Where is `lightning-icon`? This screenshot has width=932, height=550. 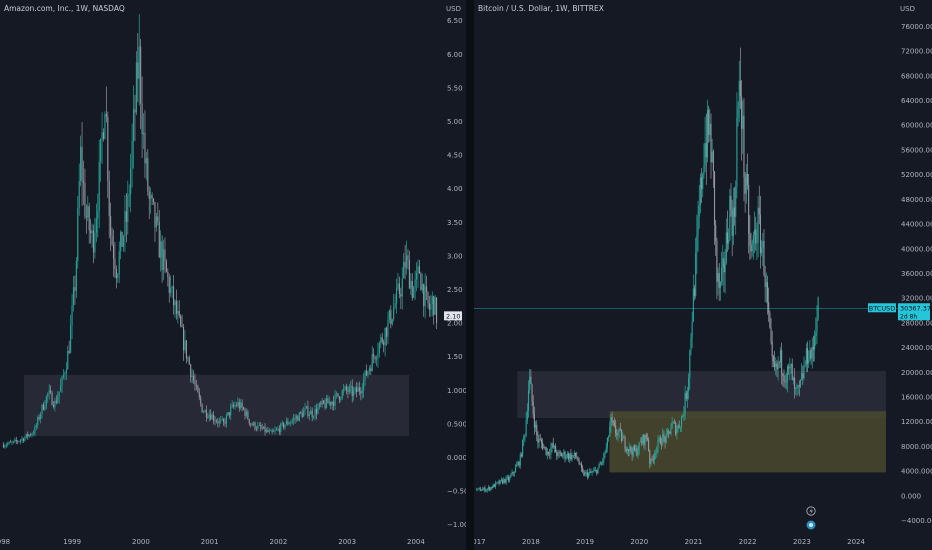 lightning-icon is located at coordinates (811, 511).